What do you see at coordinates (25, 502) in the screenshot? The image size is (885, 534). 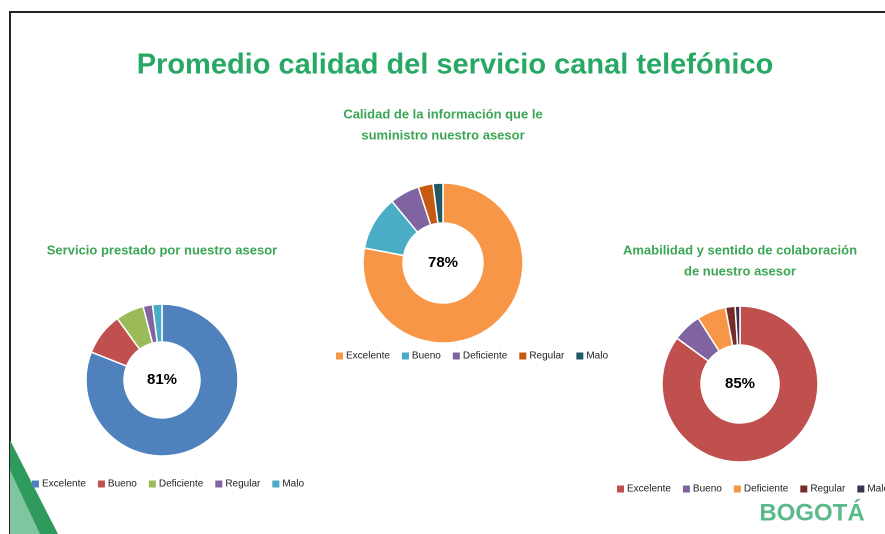 I see `corner-decoration` at bounding box center [25, 502].